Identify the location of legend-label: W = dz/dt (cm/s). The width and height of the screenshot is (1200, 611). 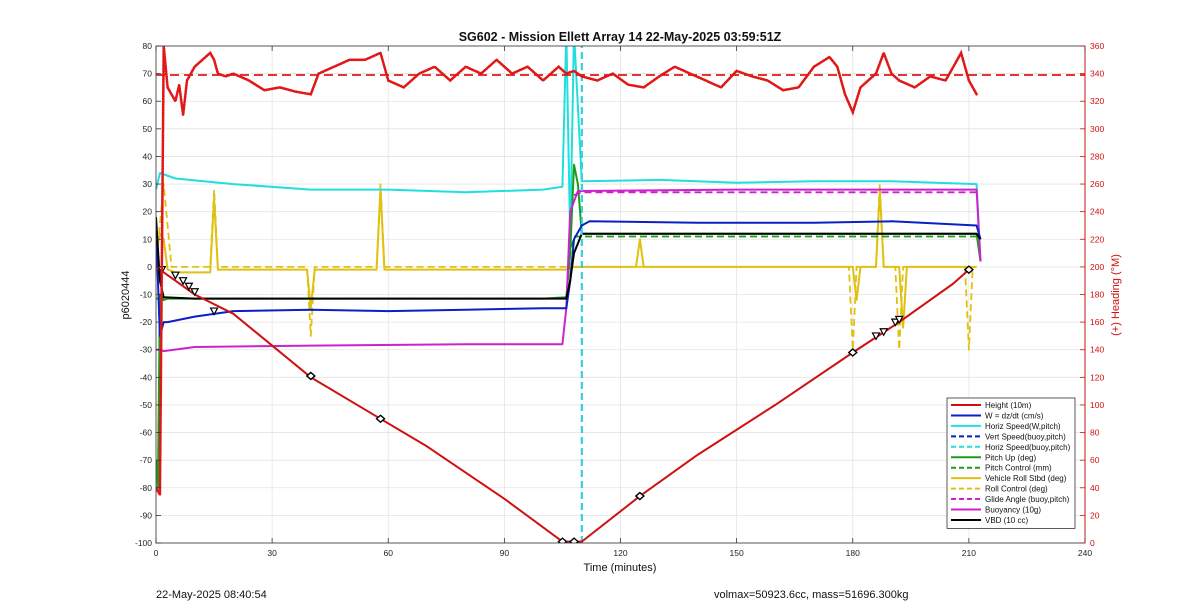
(1014, 415).